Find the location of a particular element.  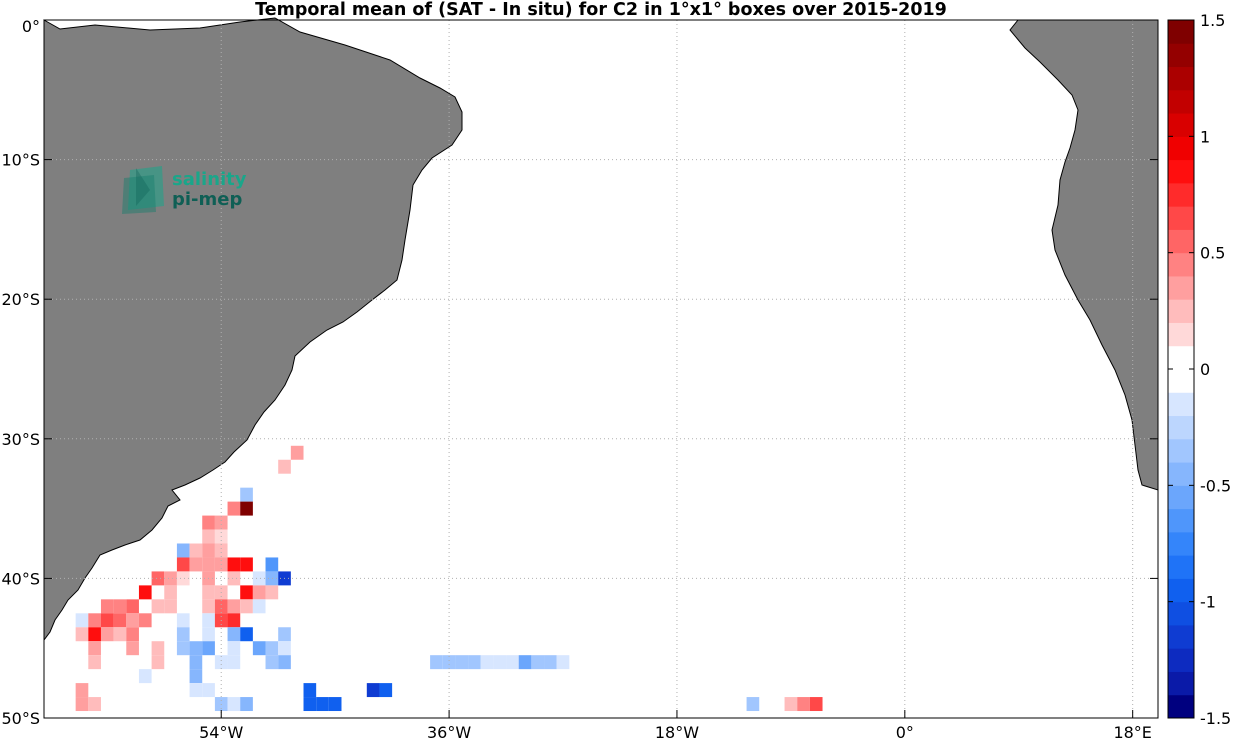

lon-label: 18°W is located at coordinates (677, 731).